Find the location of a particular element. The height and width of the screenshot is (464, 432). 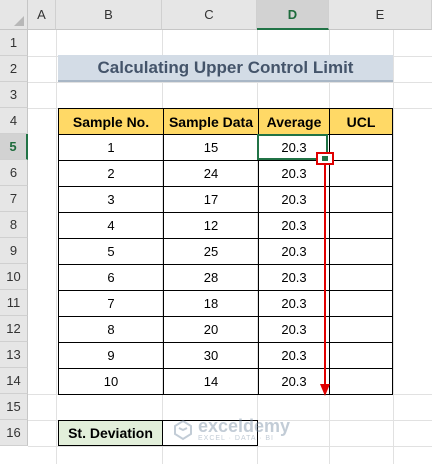

row-header: 4 is located at coordinates (14, 121).